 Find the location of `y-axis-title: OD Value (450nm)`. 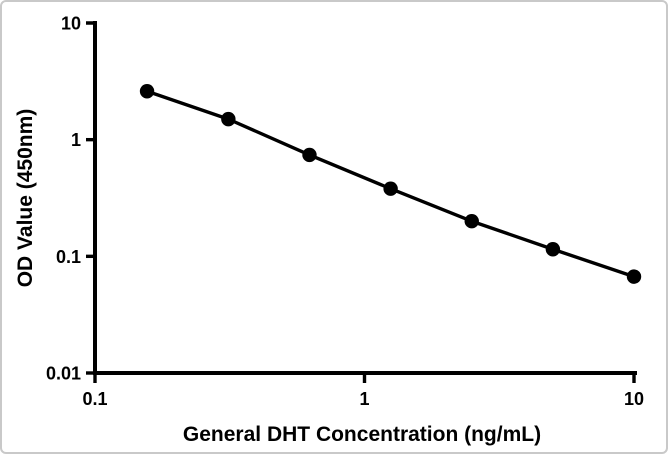

y-axis-title: OD Value (450nm) is located at coordinates (25, 198).